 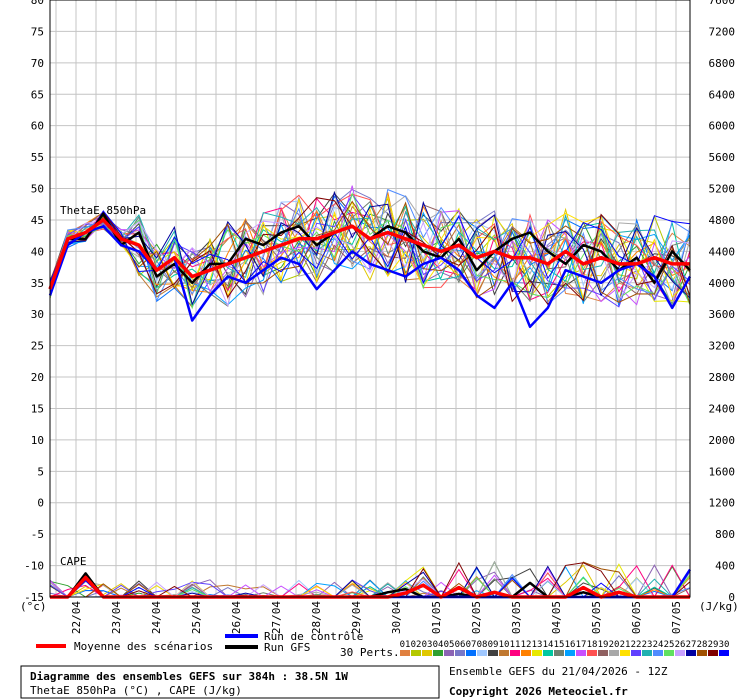 What do you see at coordinates (40, 503) in the screenshot?
I see `left-tick-label: 0` at bounding box center [40, 503].